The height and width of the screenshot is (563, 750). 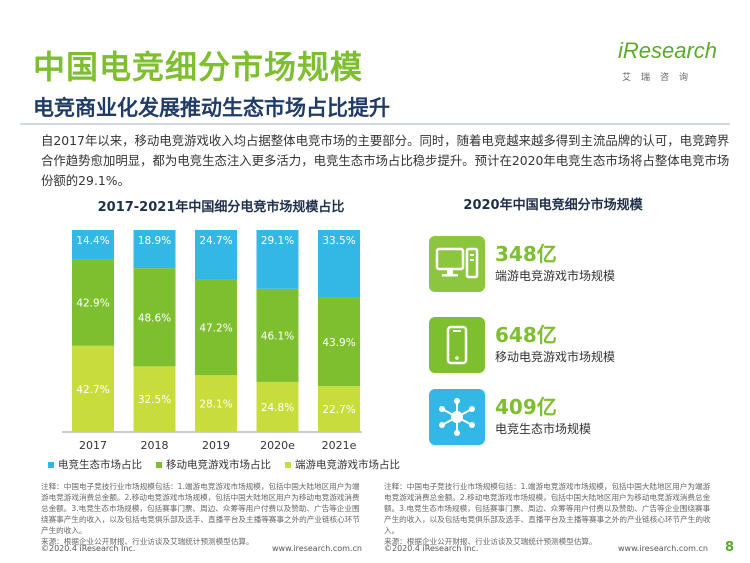 I want to click on legend-item-ecosystem: 电竞生态市场占比, so click(x=95, y=464).